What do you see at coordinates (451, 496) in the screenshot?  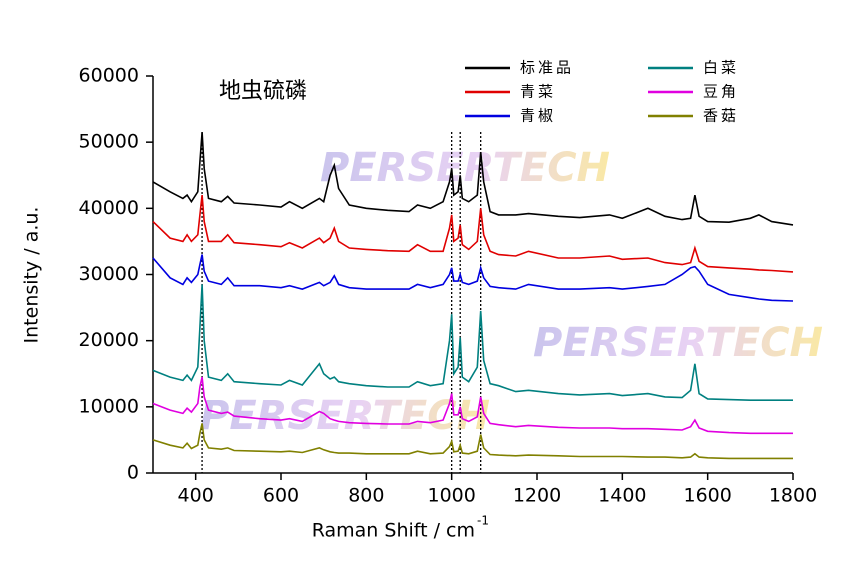 I see `x-tick-label: 1000` at bounding box center [451, 496].